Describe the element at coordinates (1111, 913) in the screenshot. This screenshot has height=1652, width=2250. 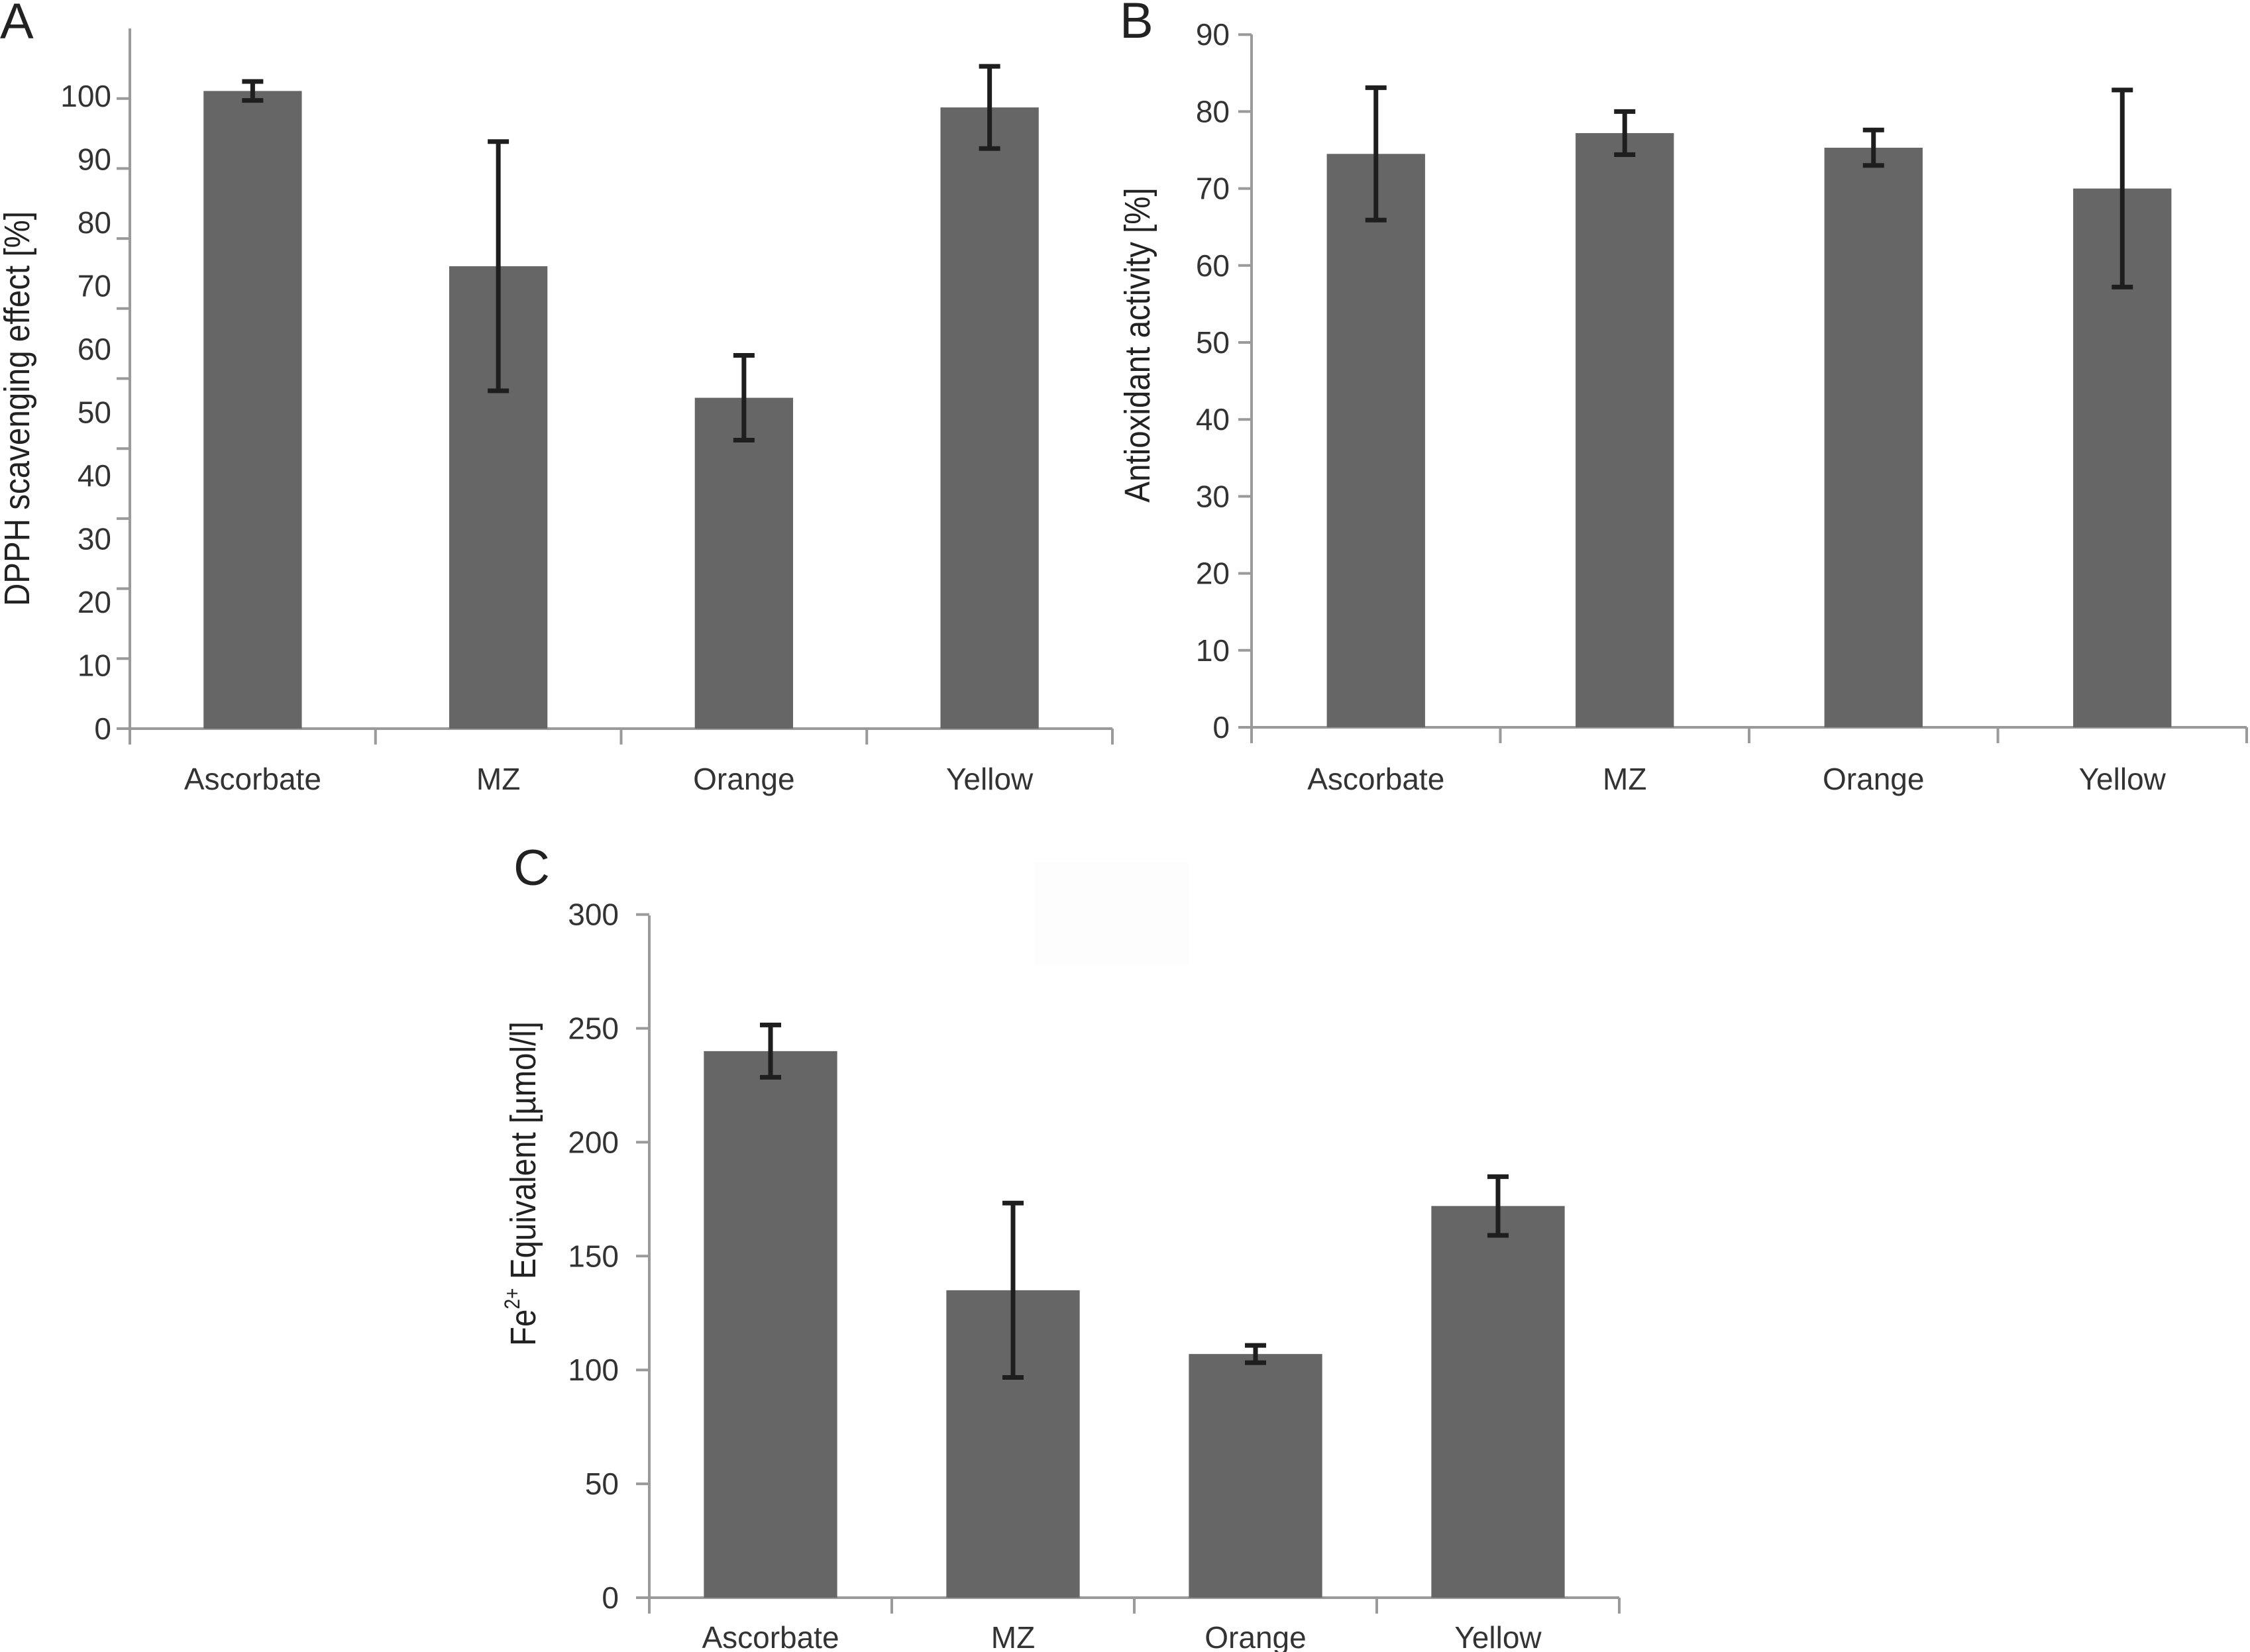
I see `scan-artifact` at that location.